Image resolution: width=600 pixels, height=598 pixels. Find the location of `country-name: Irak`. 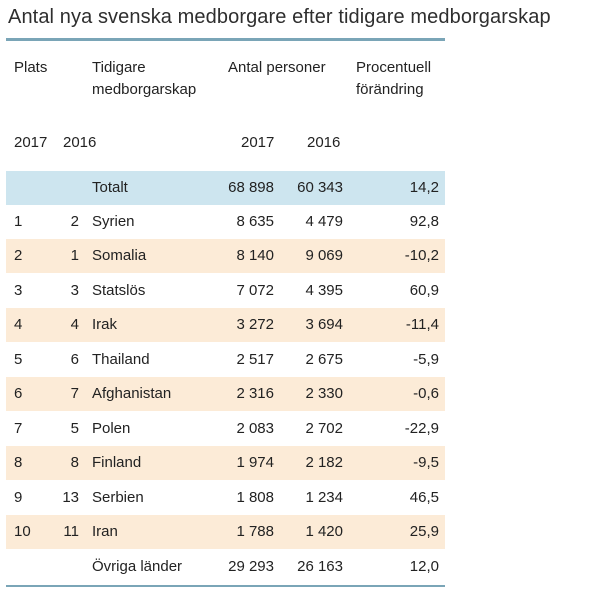

country-name: Irak is located at coordinates (105, 324).